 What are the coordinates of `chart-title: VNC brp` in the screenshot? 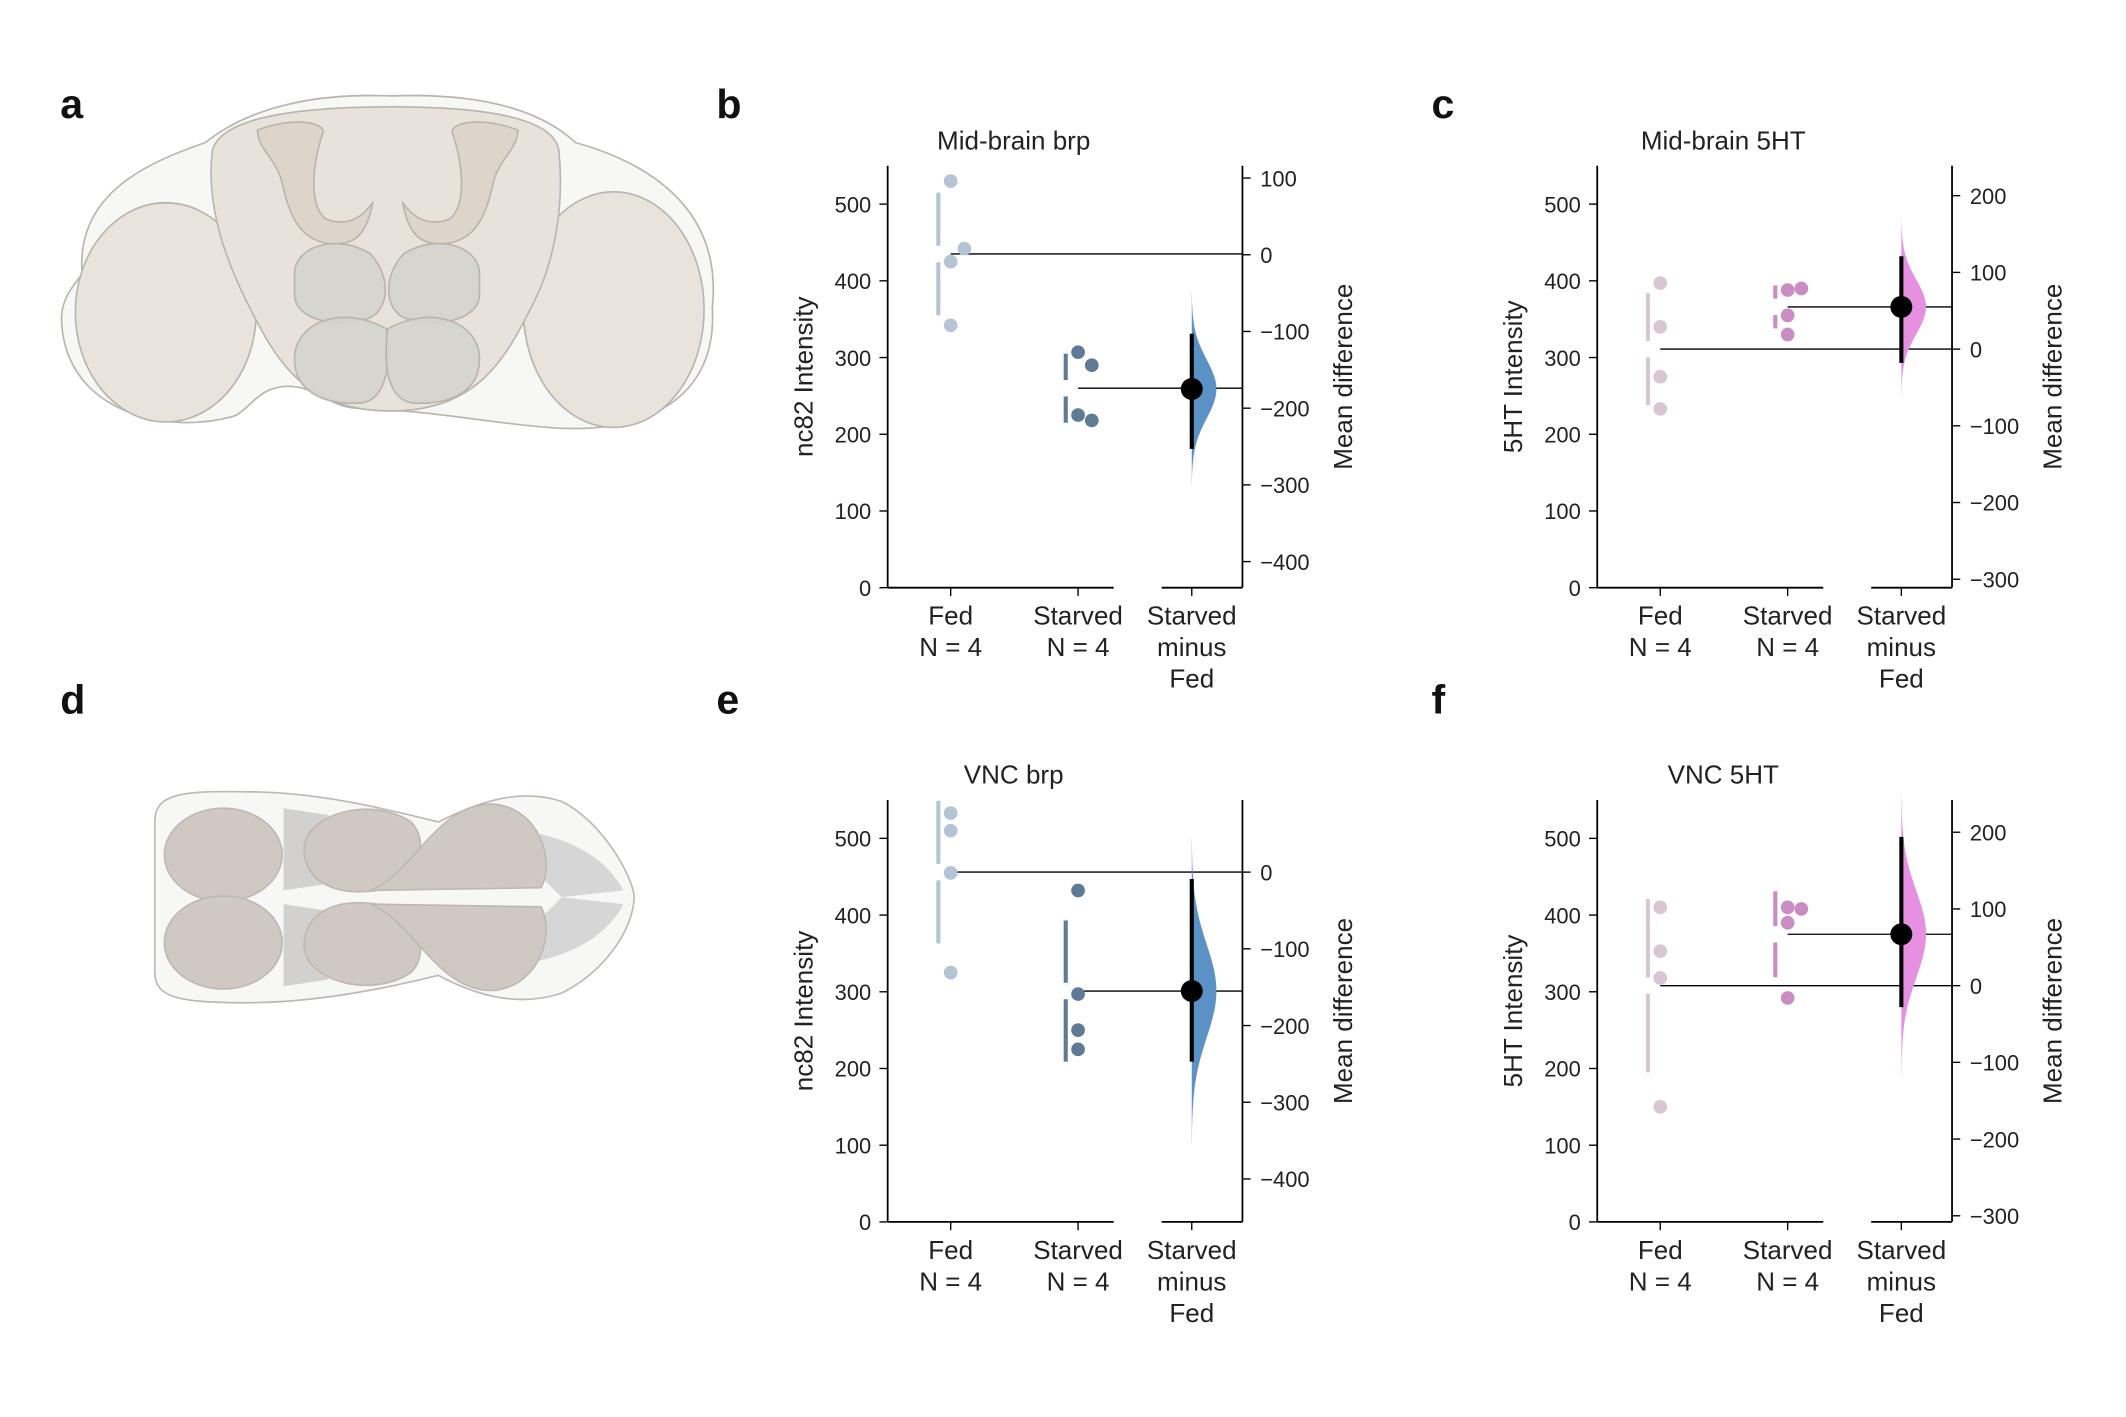 It's located at (1014, 775).